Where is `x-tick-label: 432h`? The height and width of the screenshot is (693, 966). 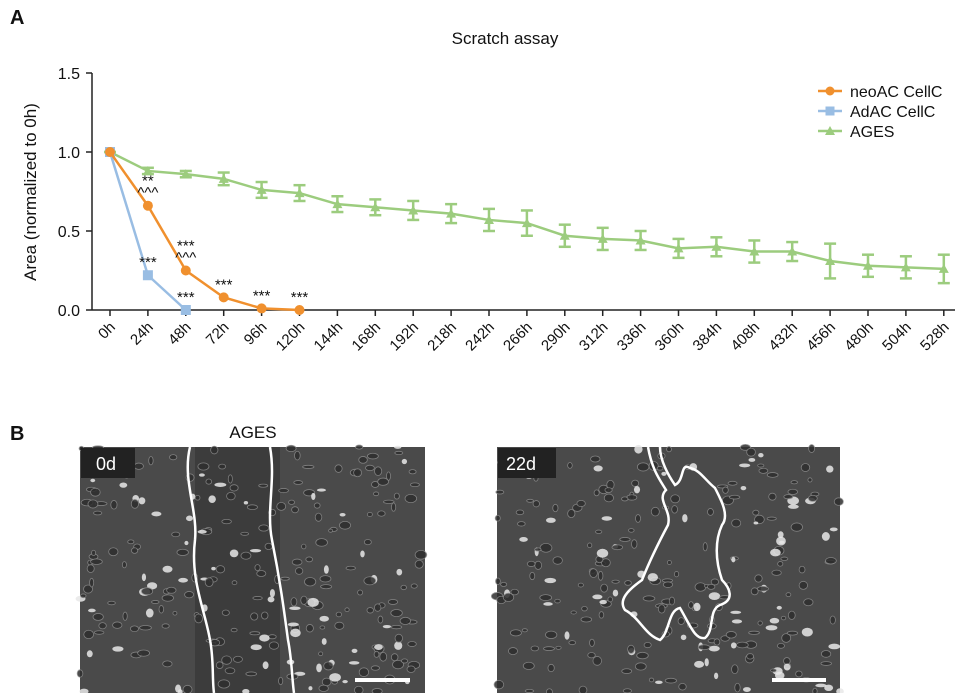
x-tick-label: 432h is located at coordinates (783, 337).